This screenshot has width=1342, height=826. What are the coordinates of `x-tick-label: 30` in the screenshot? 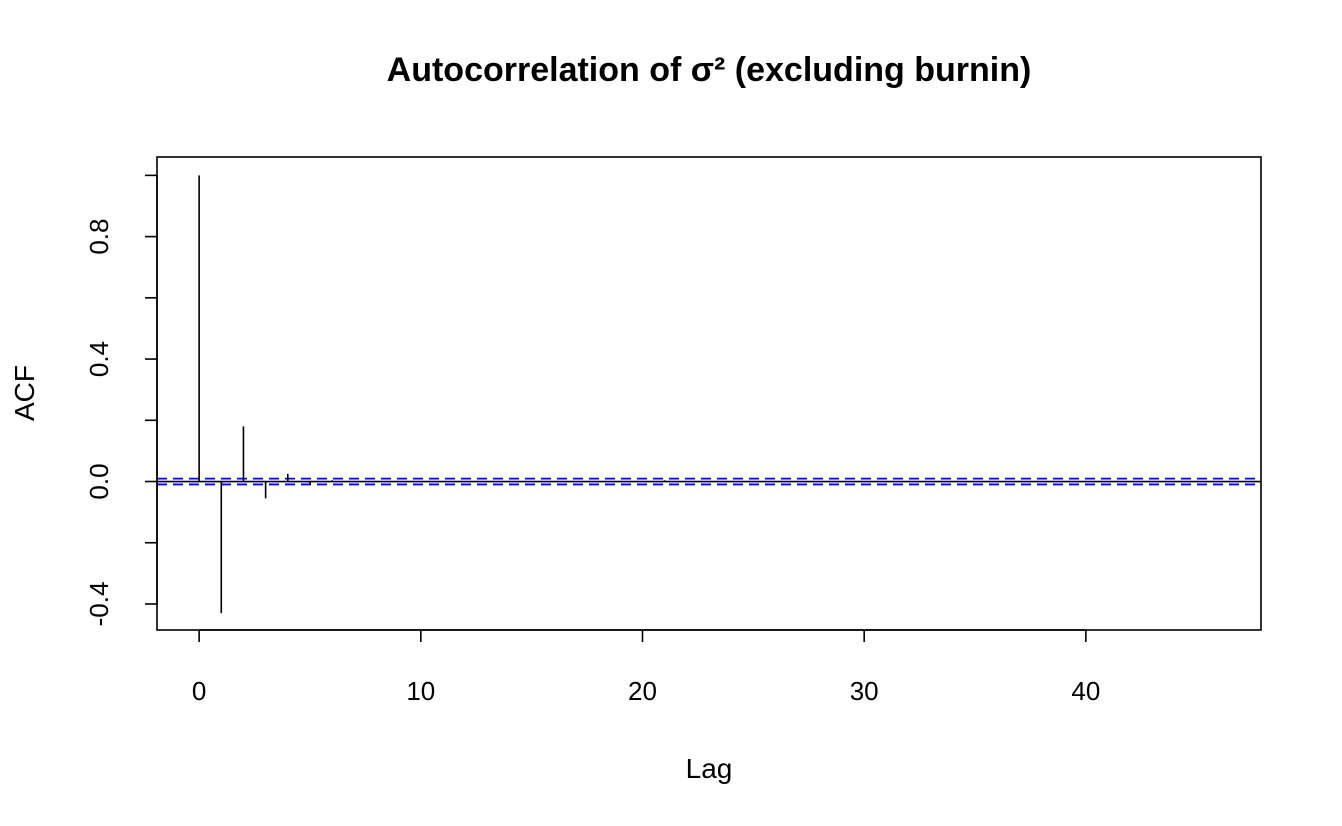 It's located at (864, 691).